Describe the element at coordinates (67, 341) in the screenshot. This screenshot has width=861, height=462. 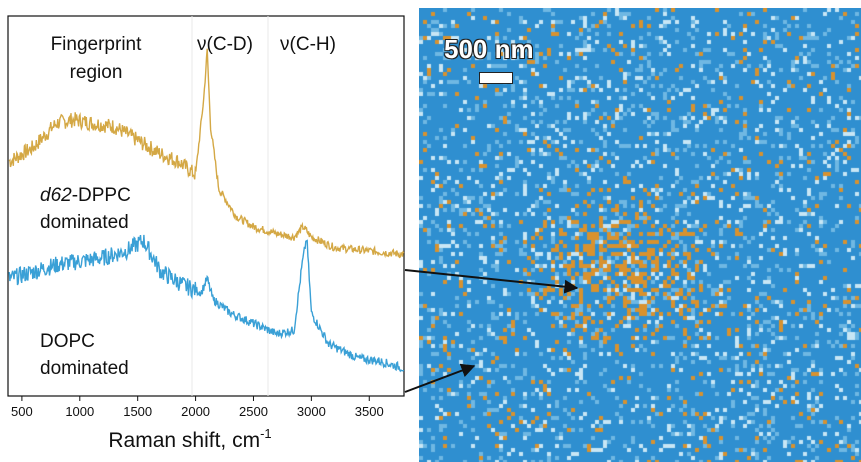
I see `dopc-label-line1: DOPC` at that location.